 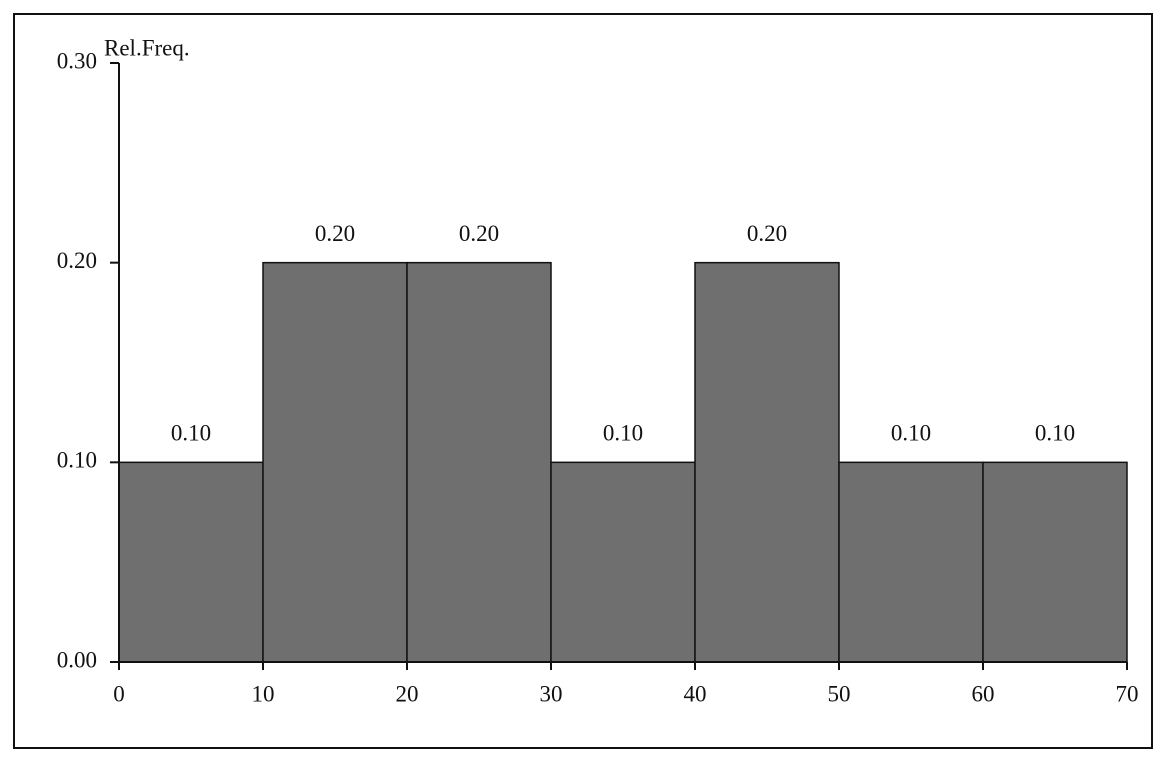 What do you see at coordinates (77, 659) in the screenshot?
I see `y-tick-label: 0.00` at bounding box center [77, 659].